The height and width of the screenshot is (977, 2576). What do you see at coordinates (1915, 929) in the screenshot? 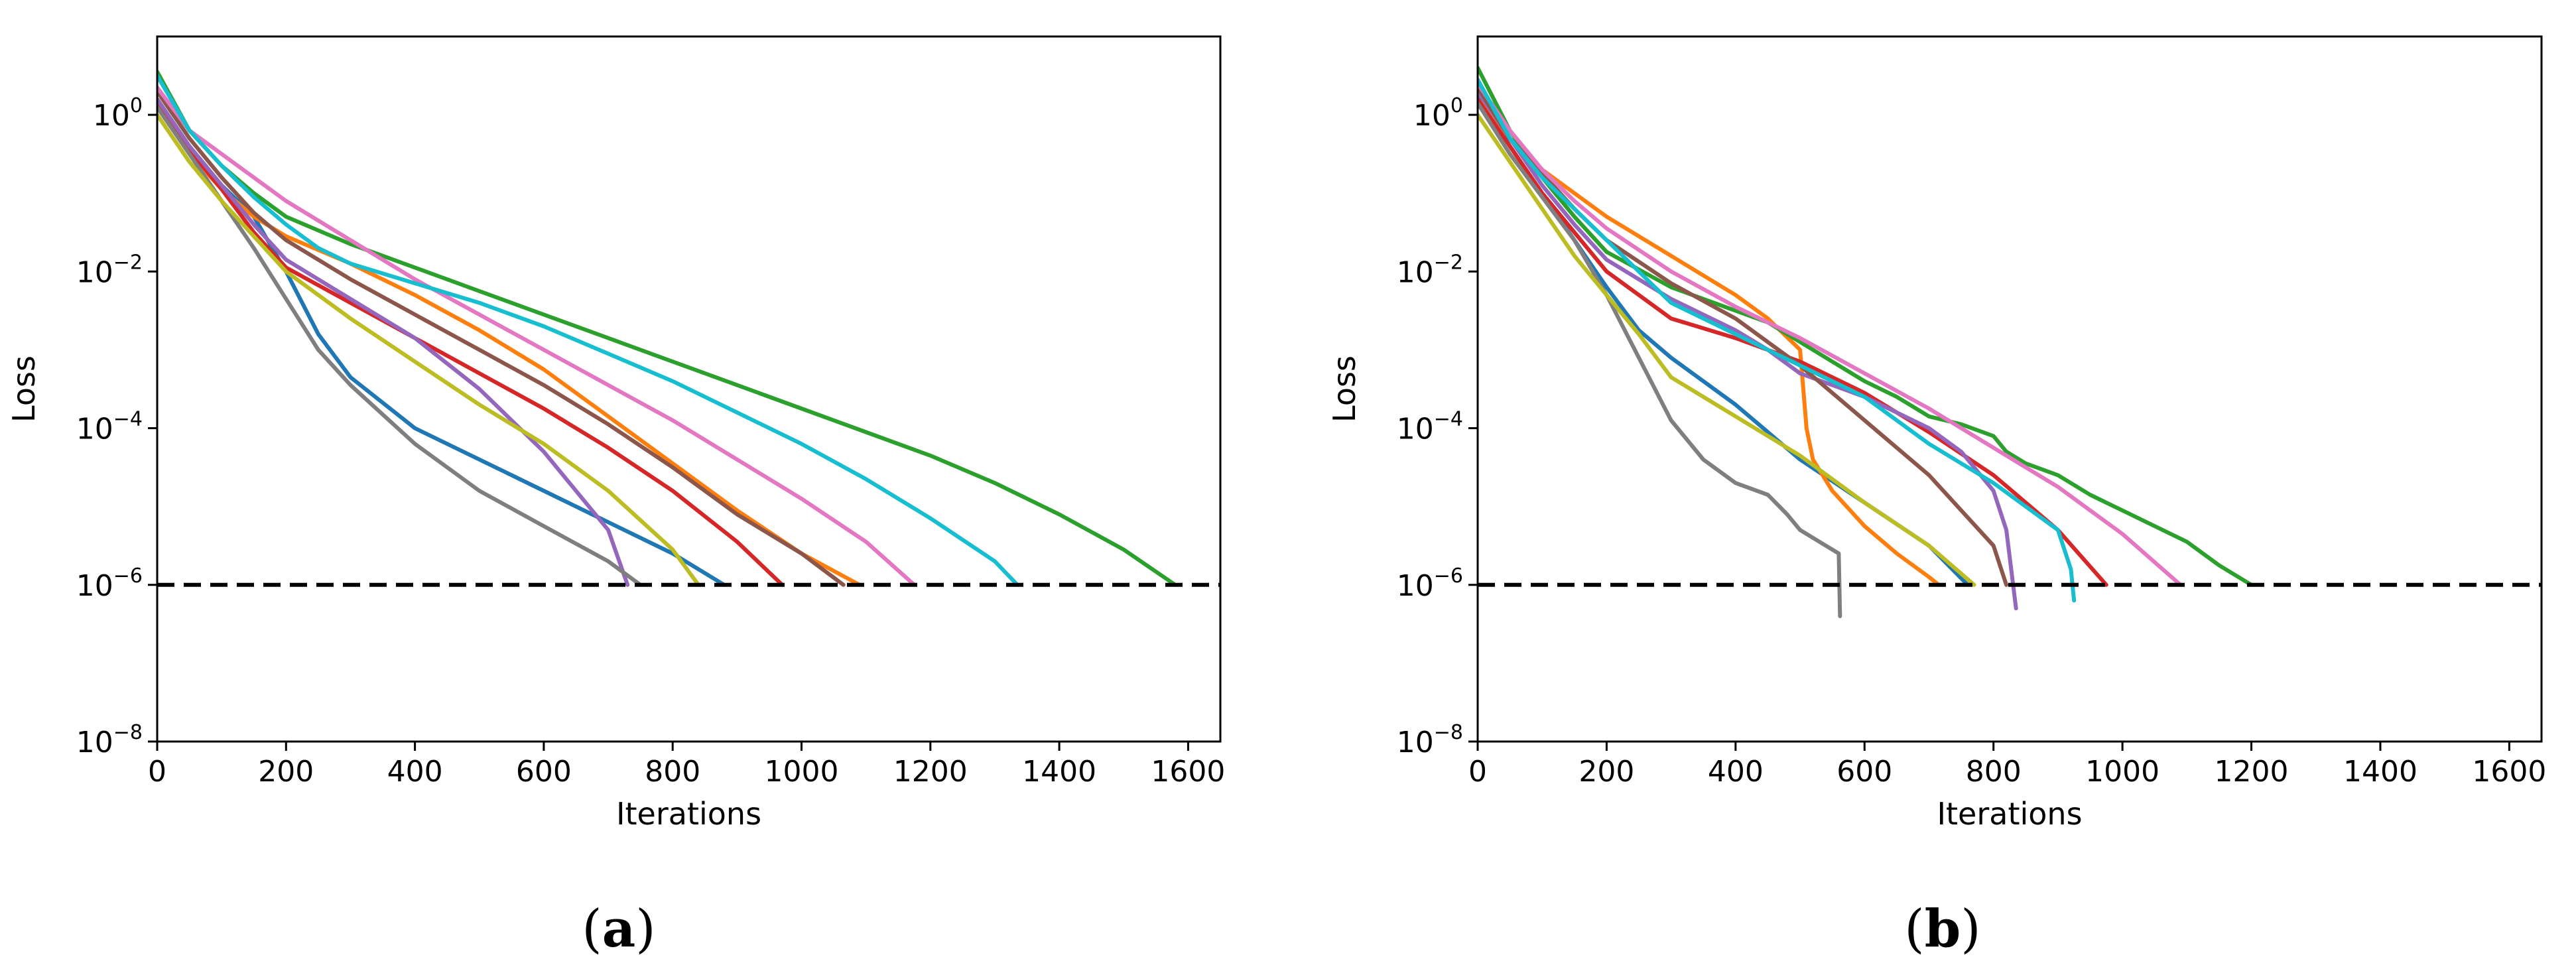
I see `caption-b-open: (` at bounding box center [1915, 929].